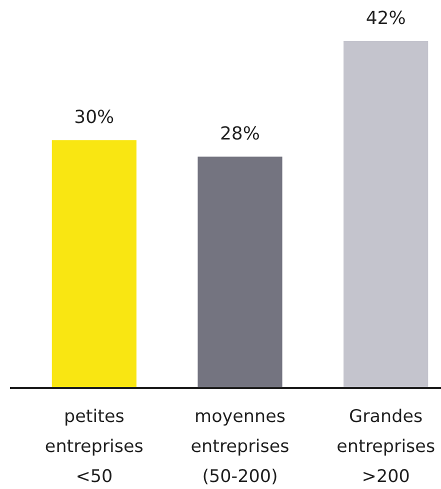  I want to click on x-tick-label: petites entreprises <50, so click(94, 447).